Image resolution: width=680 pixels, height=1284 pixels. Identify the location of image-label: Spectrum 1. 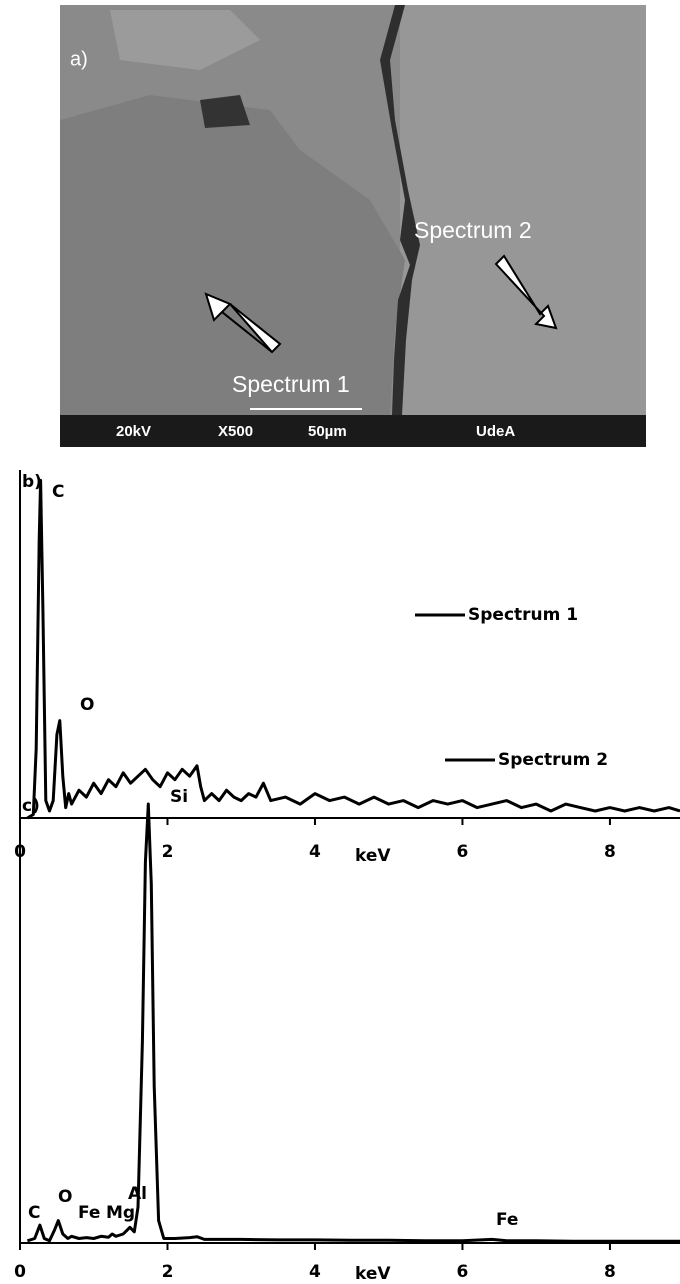
(291, 384).